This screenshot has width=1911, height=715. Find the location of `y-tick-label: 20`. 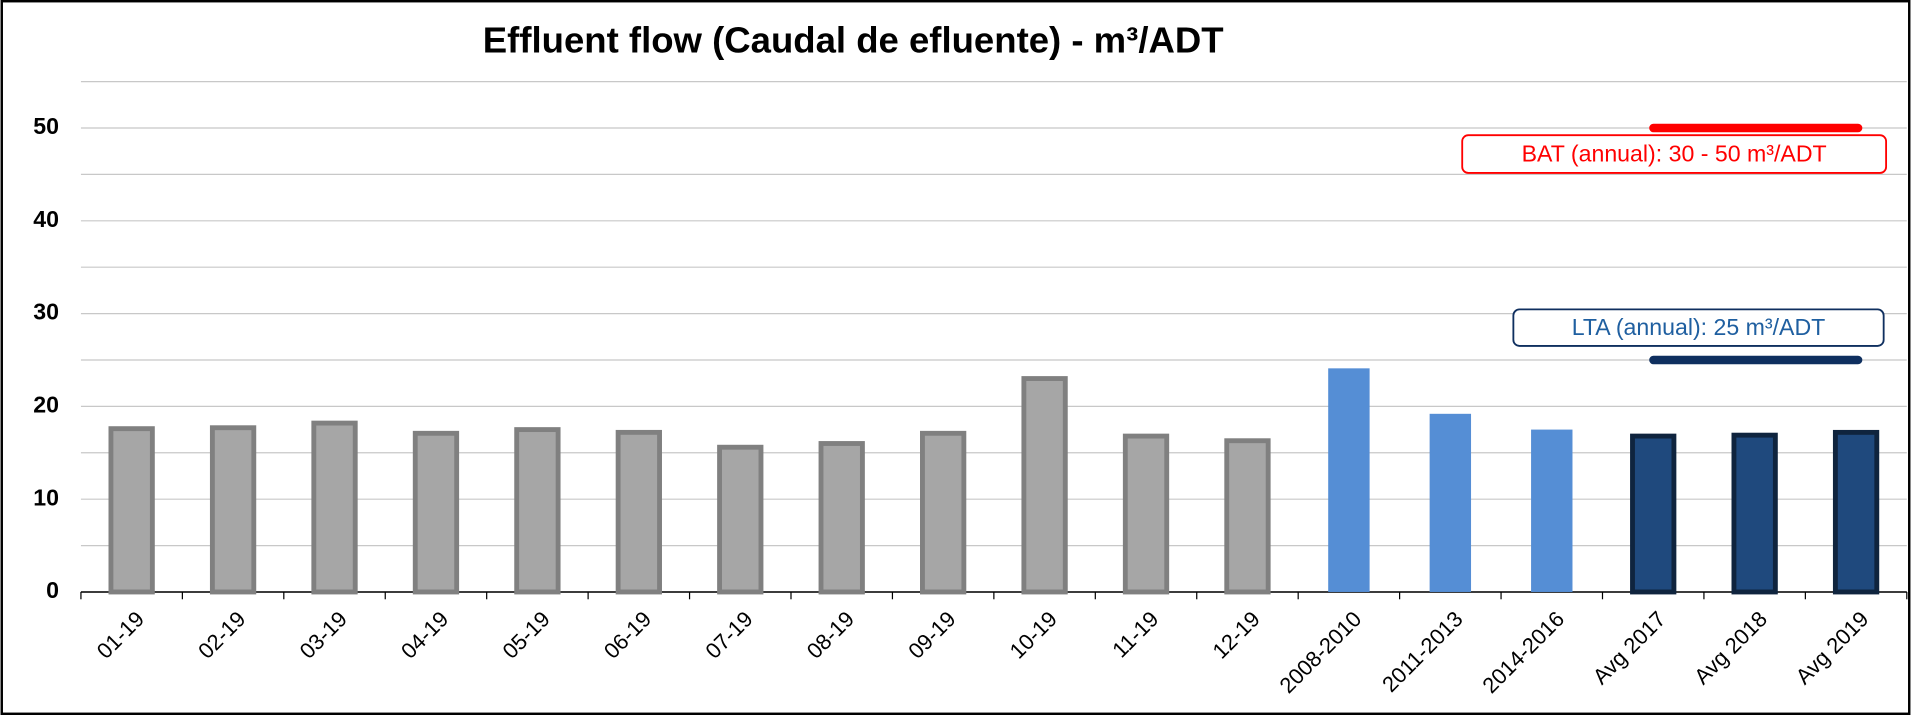

y-tick-label: 20 is located at coordinates (46, 404).